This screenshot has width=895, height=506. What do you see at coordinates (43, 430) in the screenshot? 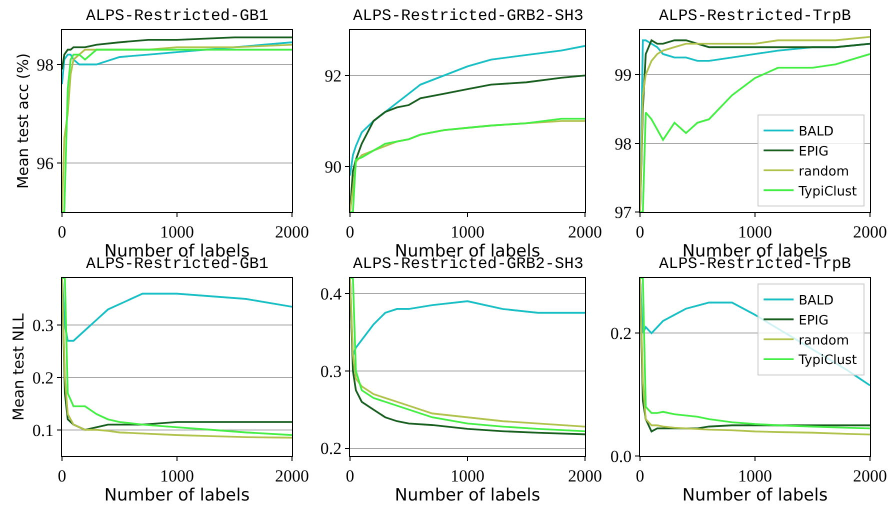
I see `y-tick-label: 0.1` at bounding box center [43, 430].